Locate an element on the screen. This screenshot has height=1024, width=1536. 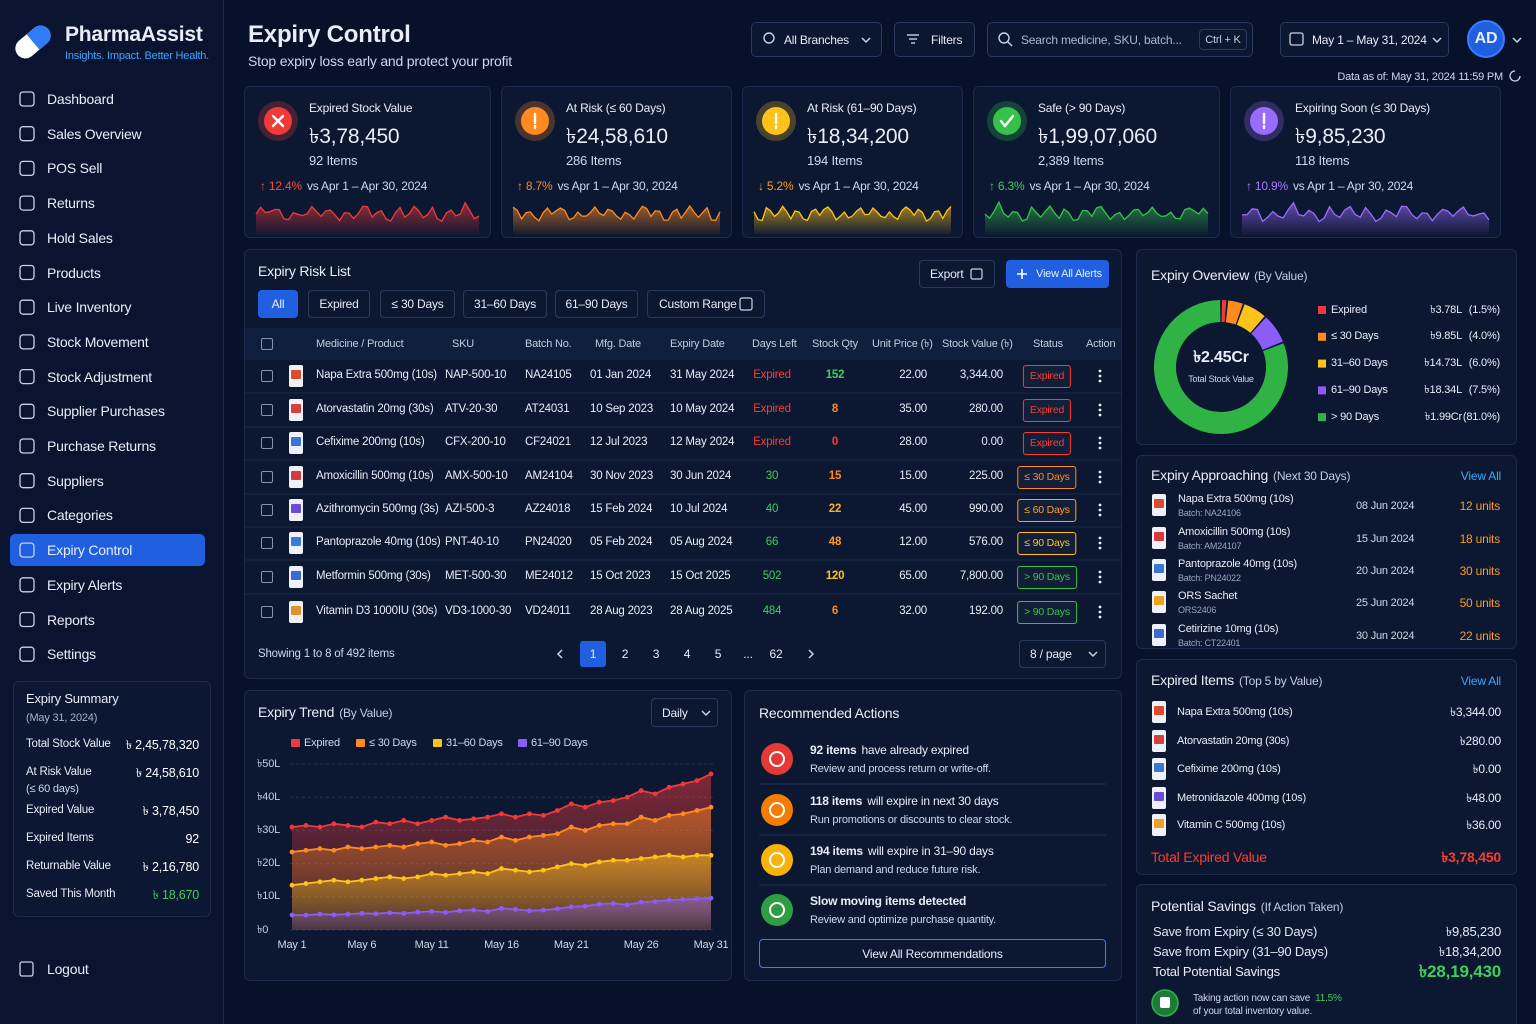
item-value: ৳36.00 is located at coordinates (1483, 825).